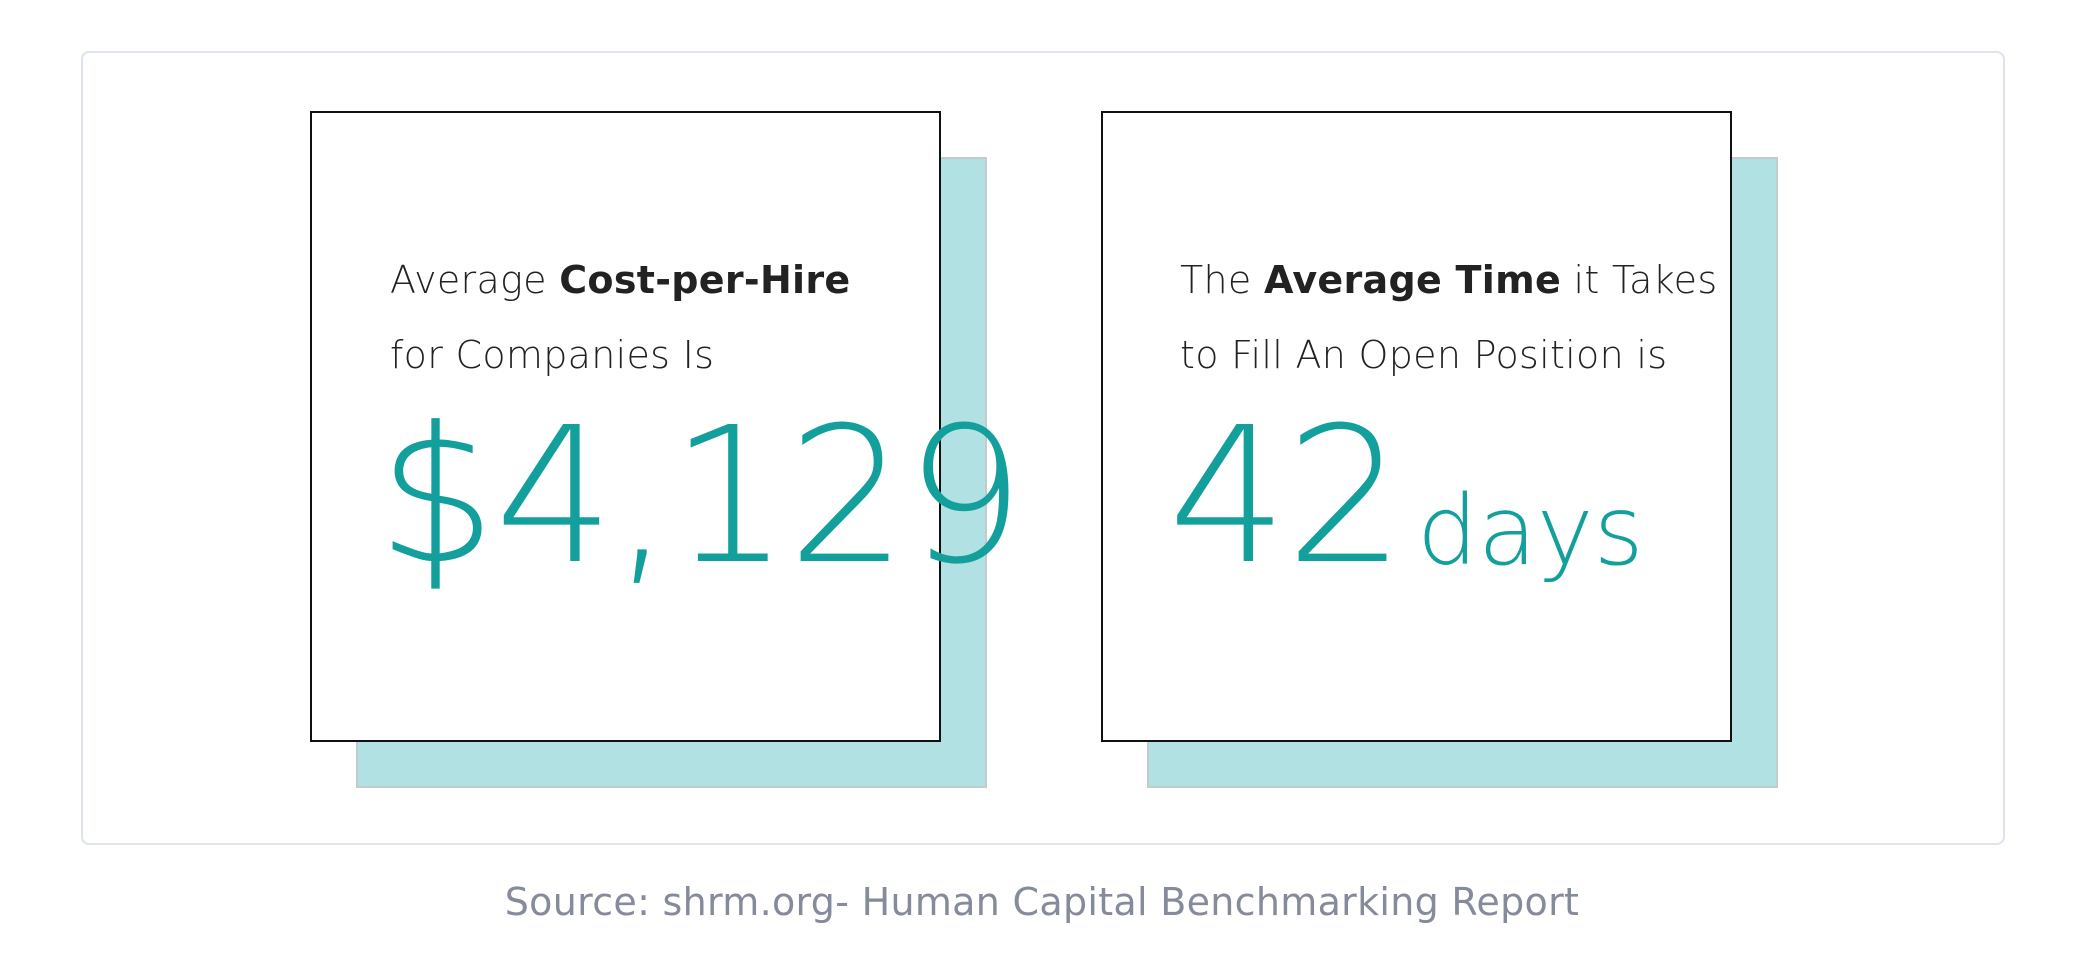  I want to click on time-to-fill-unit: days, so click(1530, 531).